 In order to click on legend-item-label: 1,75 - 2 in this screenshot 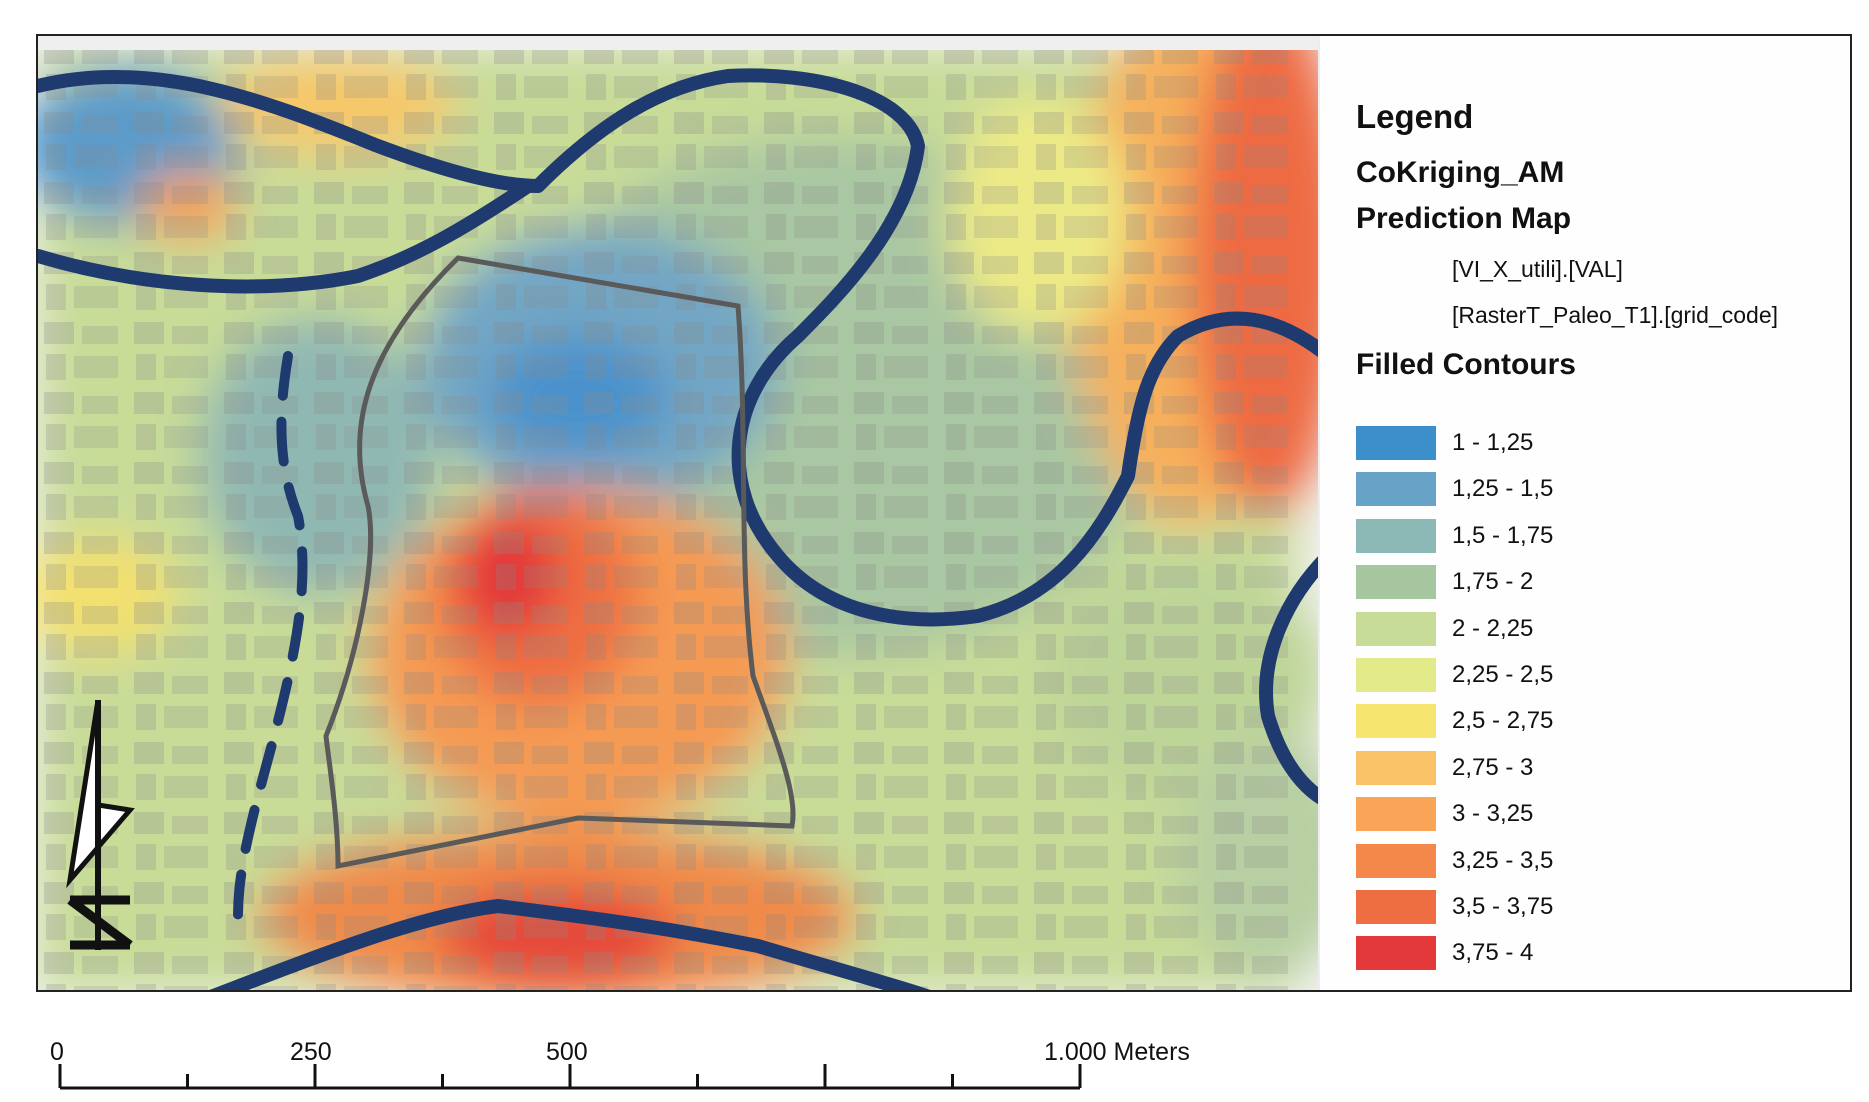, I will do `click(1493, 582)`.